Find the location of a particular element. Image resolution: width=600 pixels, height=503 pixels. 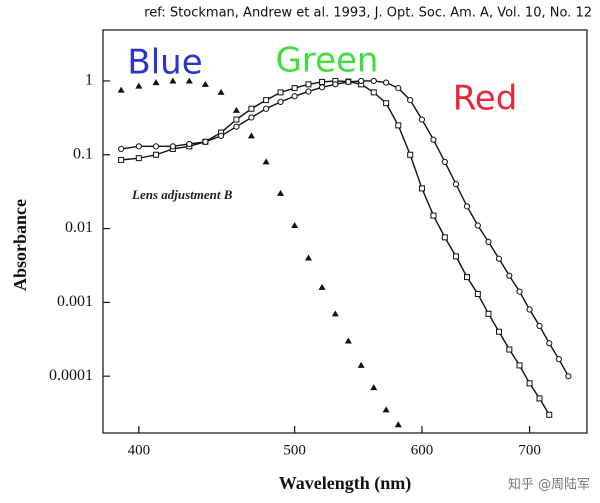

series-label: Green is located at coordinates (327, 61).